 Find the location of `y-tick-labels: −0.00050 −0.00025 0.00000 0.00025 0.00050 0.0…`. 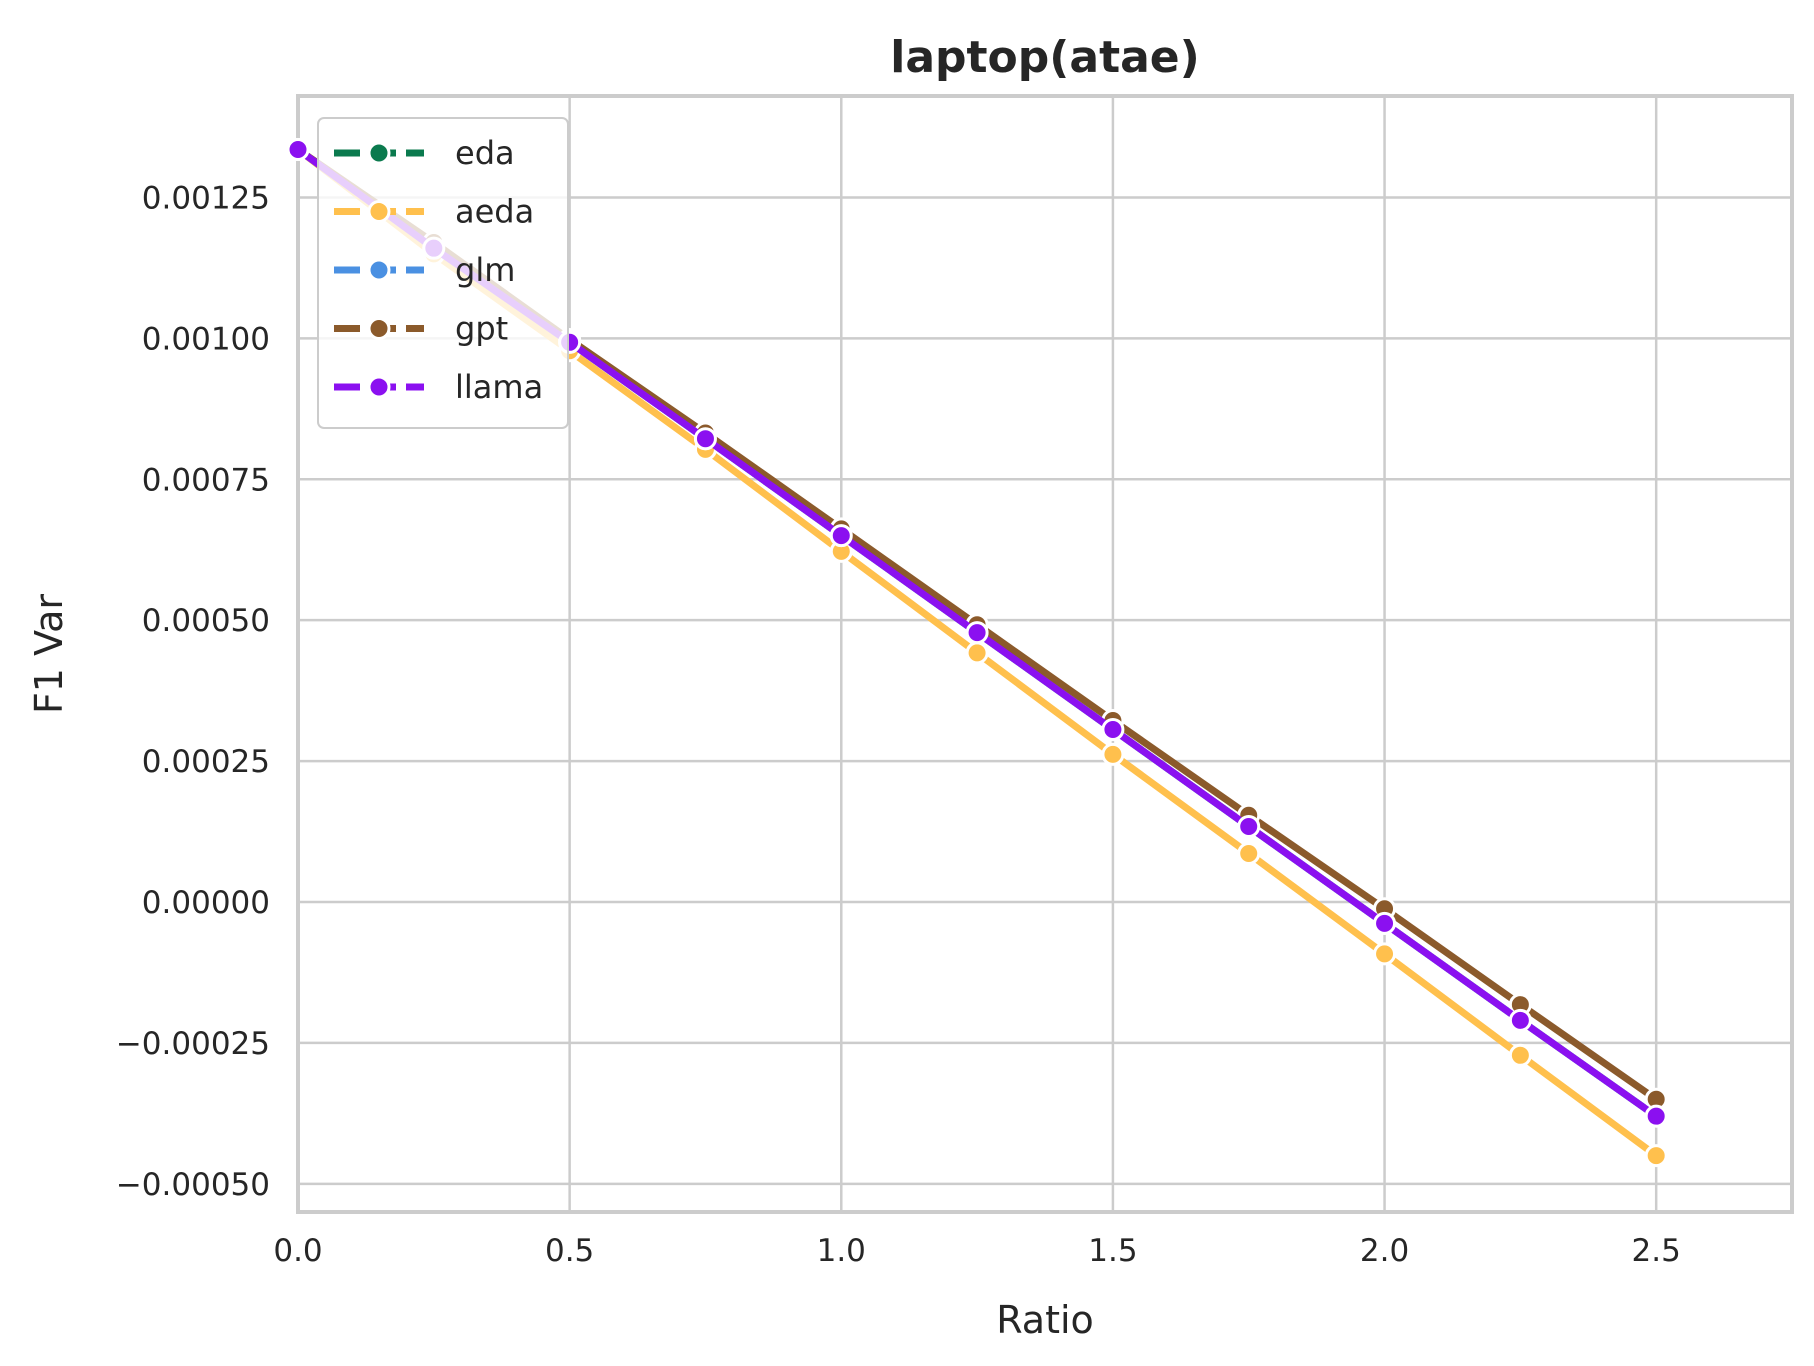

y-tick-labels: −0.00050 −0.00025 0.00000 0.00025 0.00050 0.0… is located at coordinates (193, 691).